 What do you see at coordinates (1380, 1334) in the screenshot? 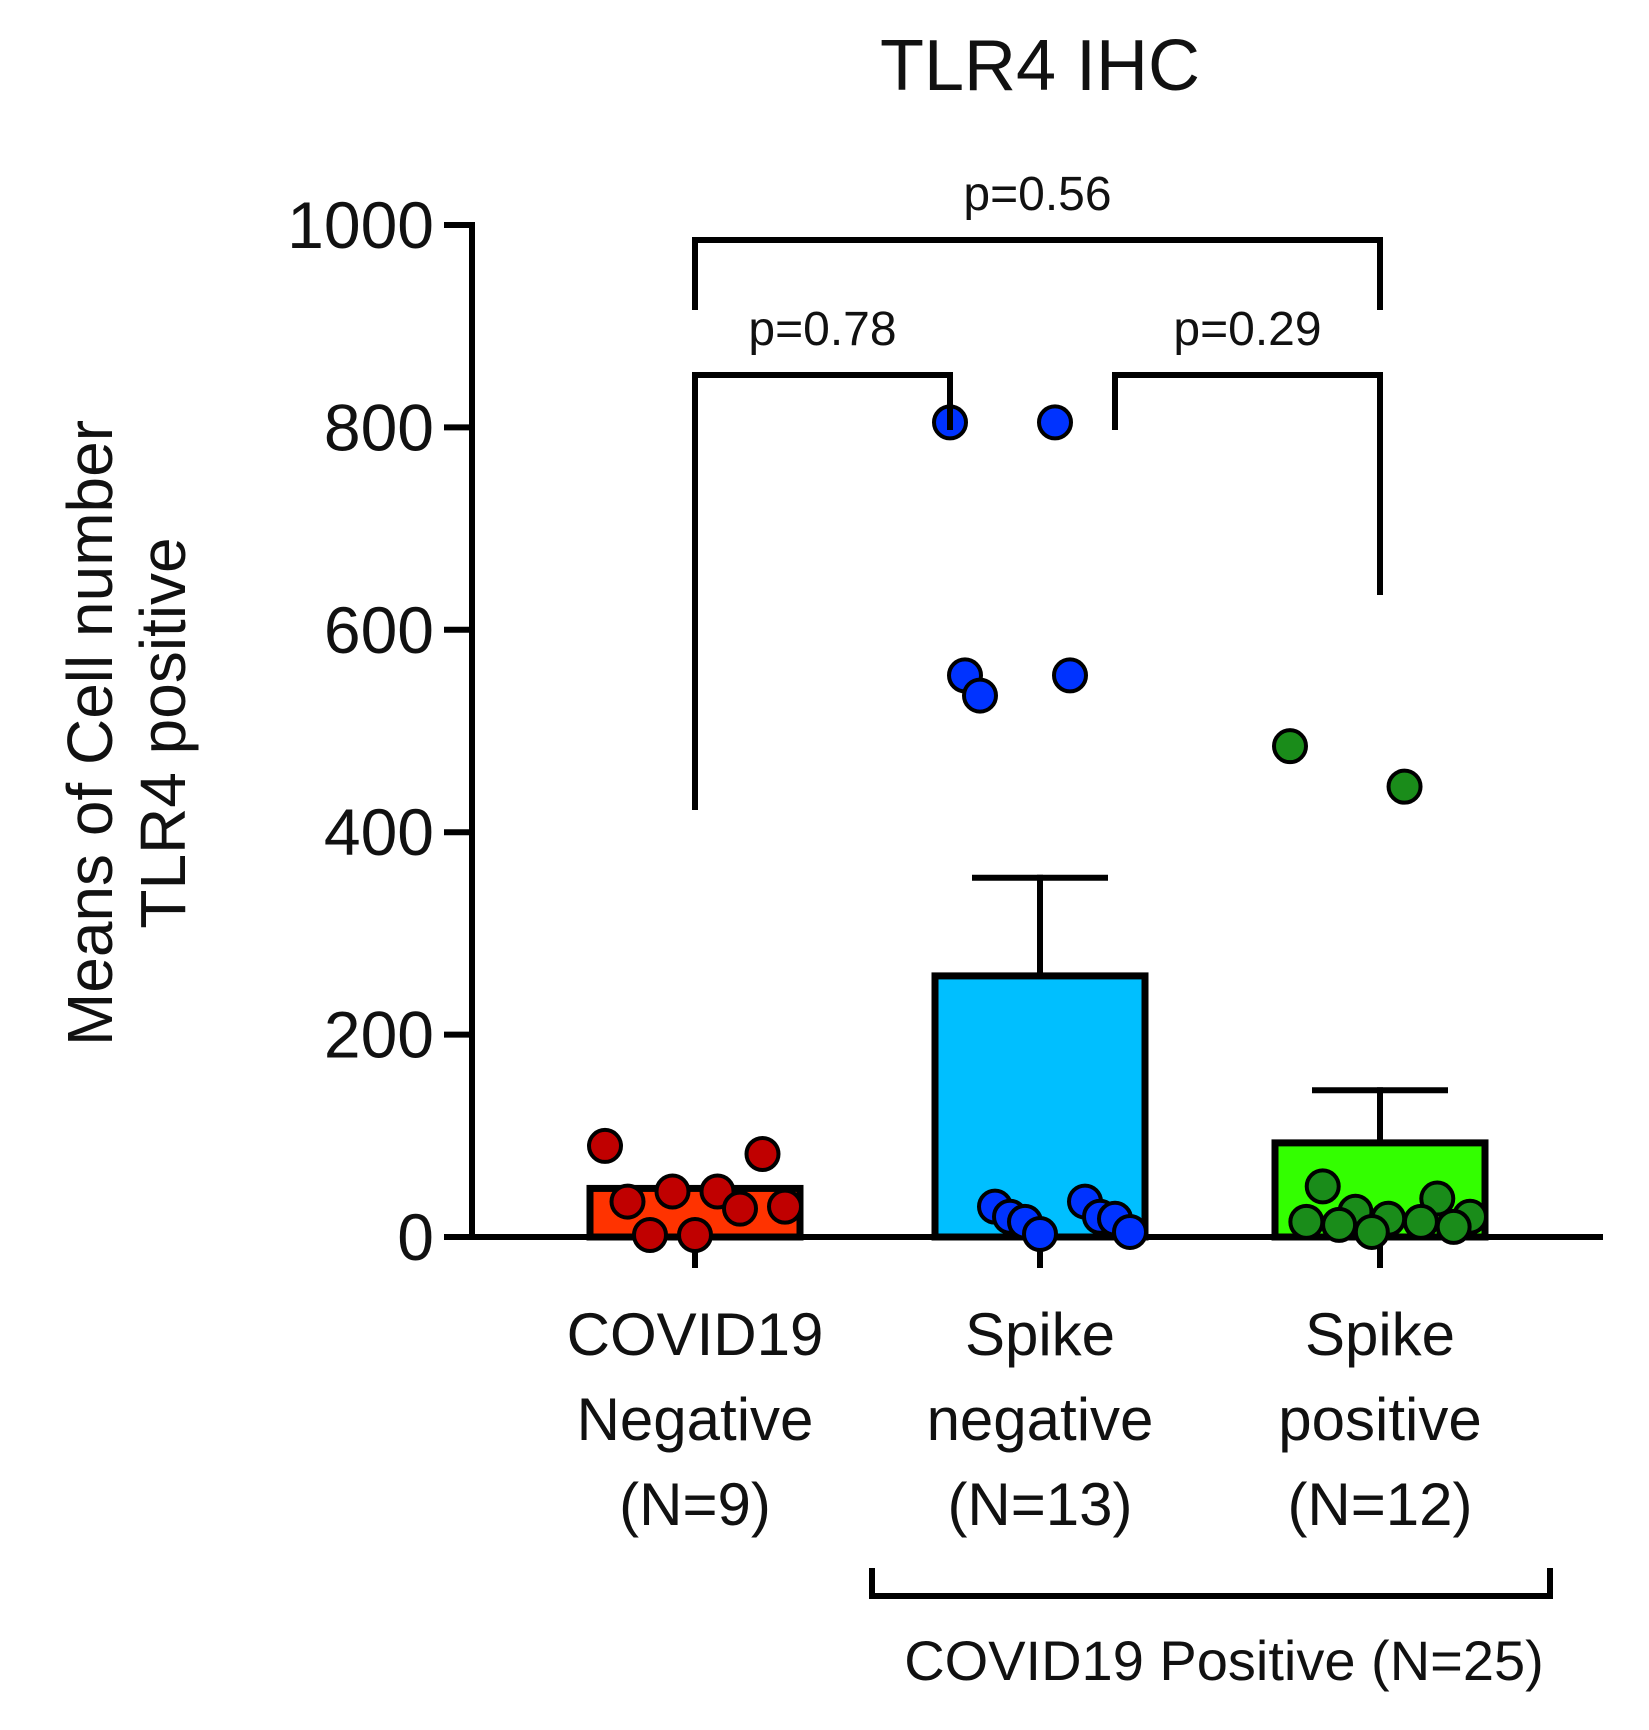
I see `category-label-2-line-0: Spike` at bounding box center [1380, 1334].